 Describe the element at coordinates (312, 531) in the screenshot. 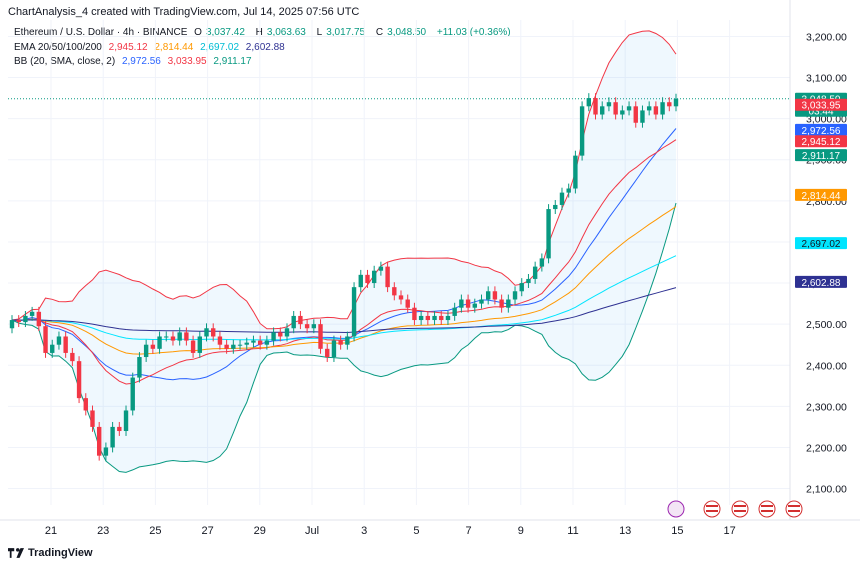

I see `x-tick-label: Jul` at that location.